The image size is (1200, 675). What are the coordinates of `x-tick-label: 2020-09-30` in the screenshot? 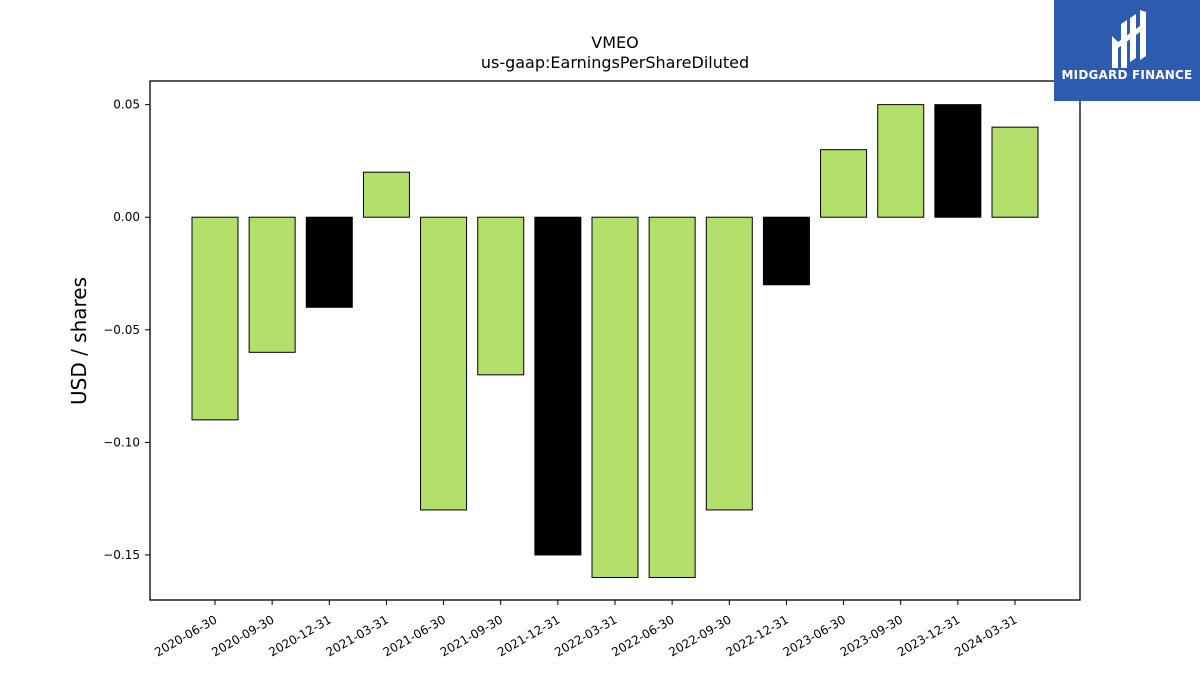 It's located at (242, 635).